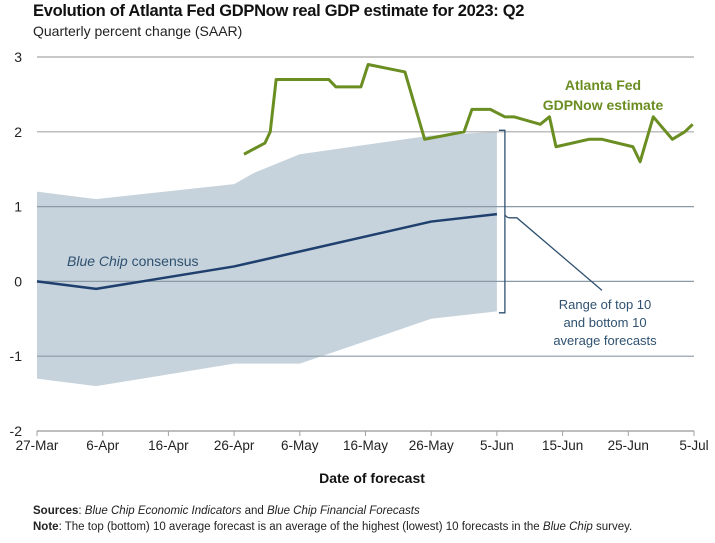 The image size is (715, 543). Describe the element at coordinates (497, 445) in the screenshot. I see `x-tick-label: 5-Jun` at that location.